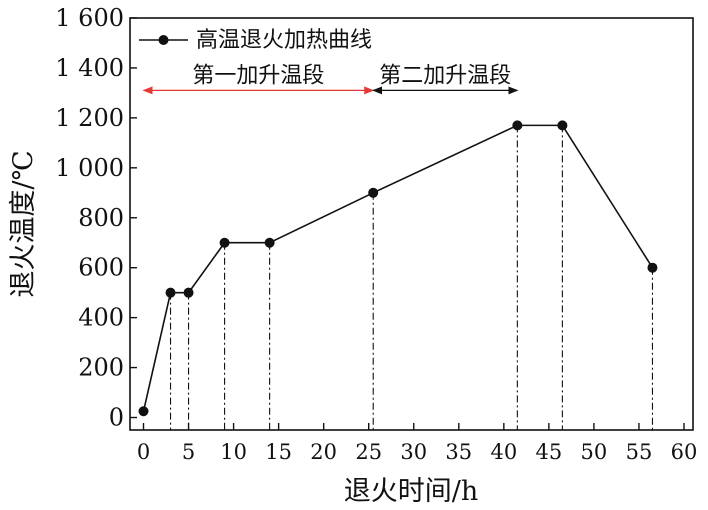 Image resolution: width=708 pixels, height=510 pixels. What do you see at coordinates (89, 18) in the screenshot?
I see `y-tick-label: 1 600` at bounding box center [89, 18].